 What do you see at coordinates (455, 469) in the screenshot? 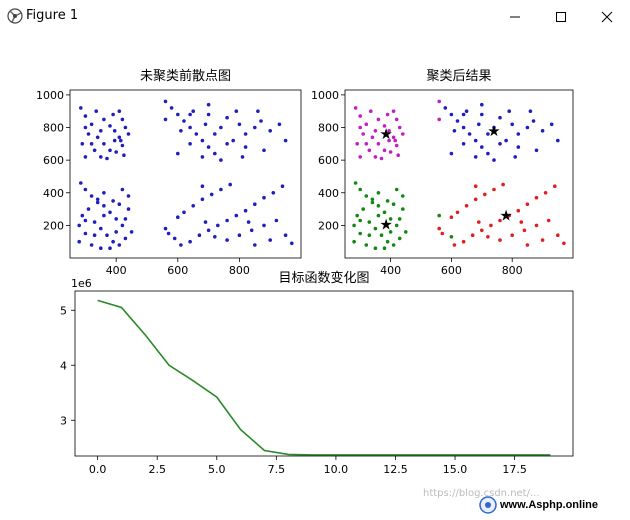
I see `x-tick-label: 15.0` at bounding box center [455, 469].